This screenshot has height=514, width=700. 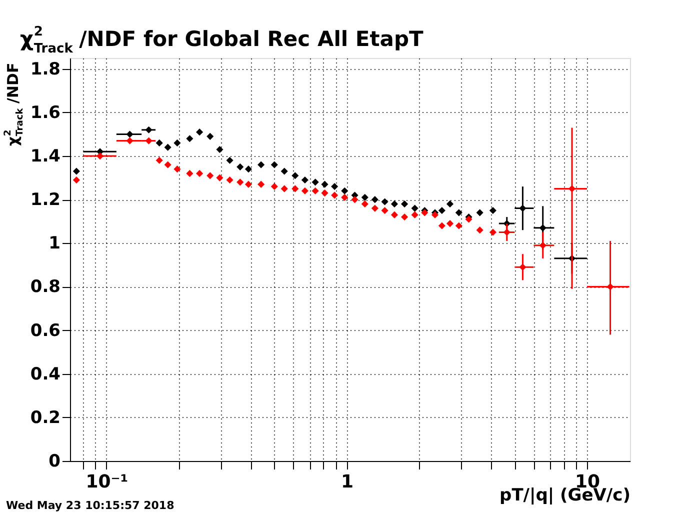 What do you see at coordinates (90, 505) in the screenshot?
I see `text: Wed May 23 10:15:57 2018` at bounding box center [90, 505].